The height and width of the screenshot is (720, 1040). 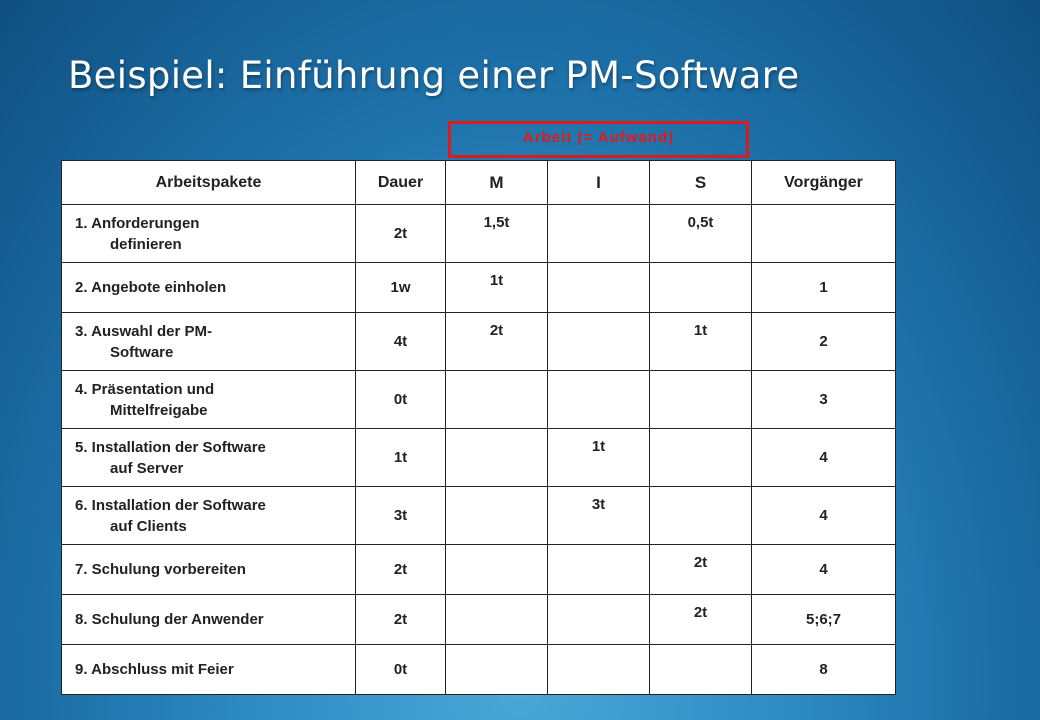 I want to click on header-m: M, so click(x=496, y=182).